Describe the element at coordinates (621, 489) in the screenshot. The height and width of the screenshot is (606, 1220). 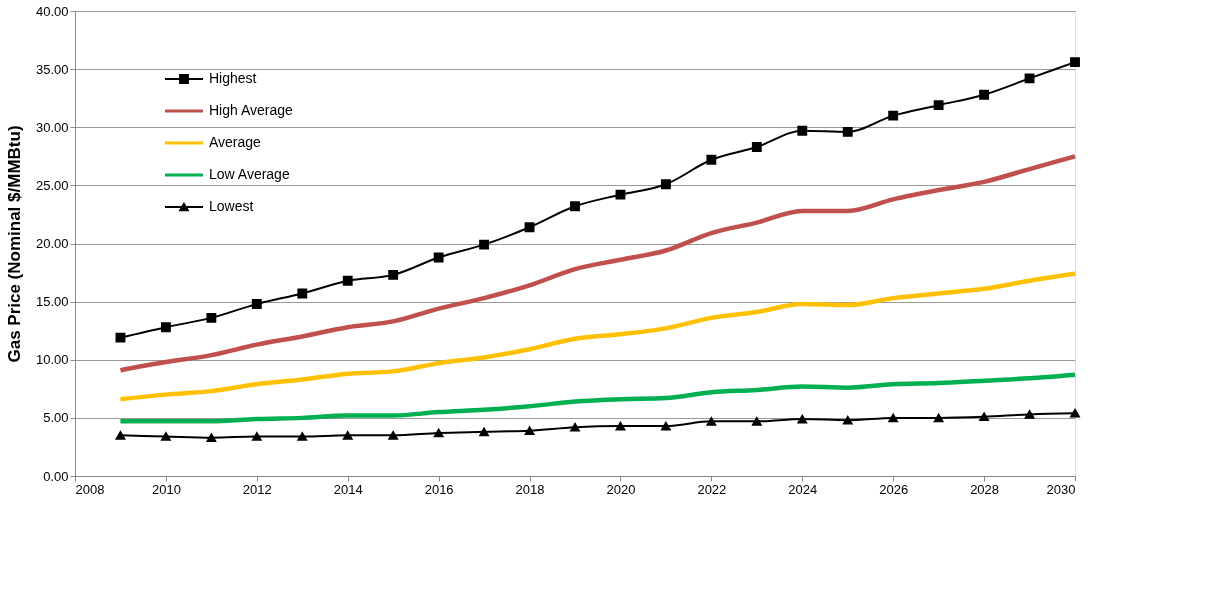
I see `x-tick-label: 2020` at that location.